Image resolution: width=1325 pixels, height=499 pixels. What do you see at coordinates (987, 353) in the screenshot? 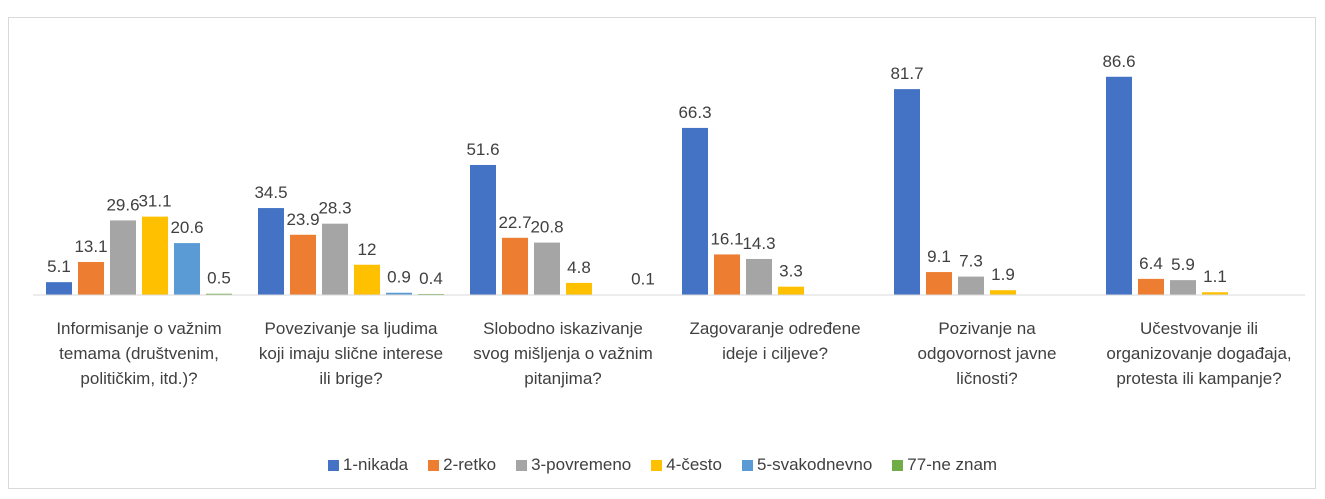
I see `x-tick-label: Pozivanje na odgovornost javne ličnosti?` at bounding box center [987, 353].